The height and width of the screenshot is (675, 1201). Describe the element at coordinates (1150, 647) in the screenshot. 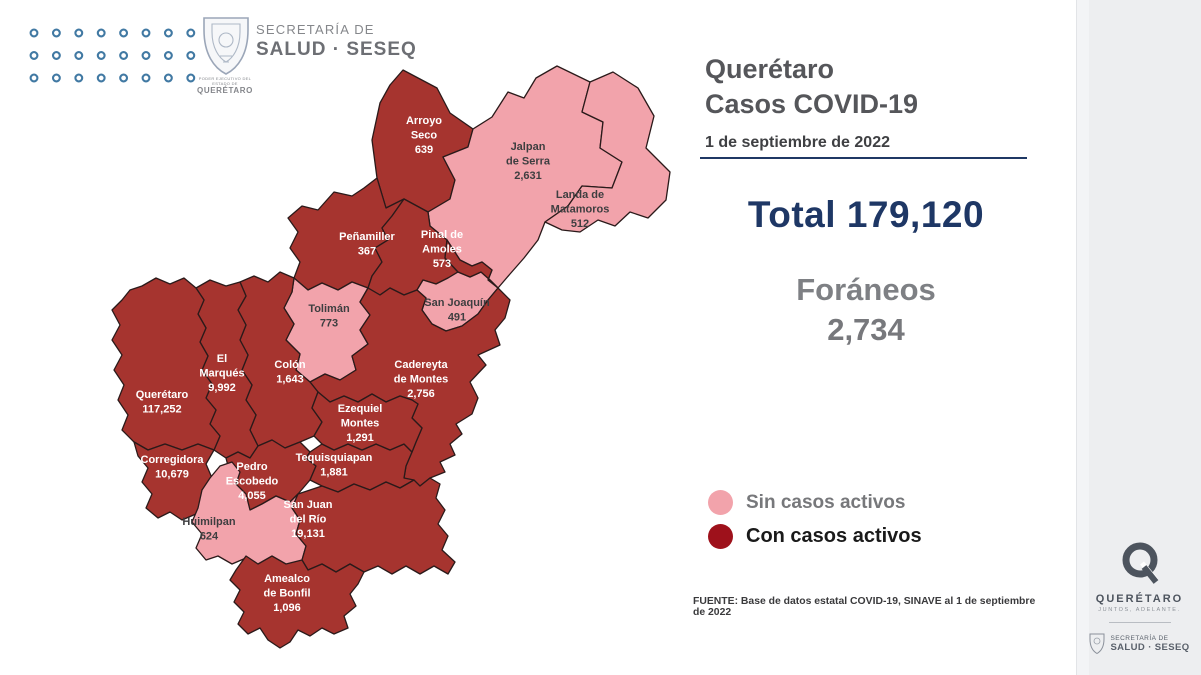

I see `sidebar-brand-bottom: SALUD · SESEQ` at that location.